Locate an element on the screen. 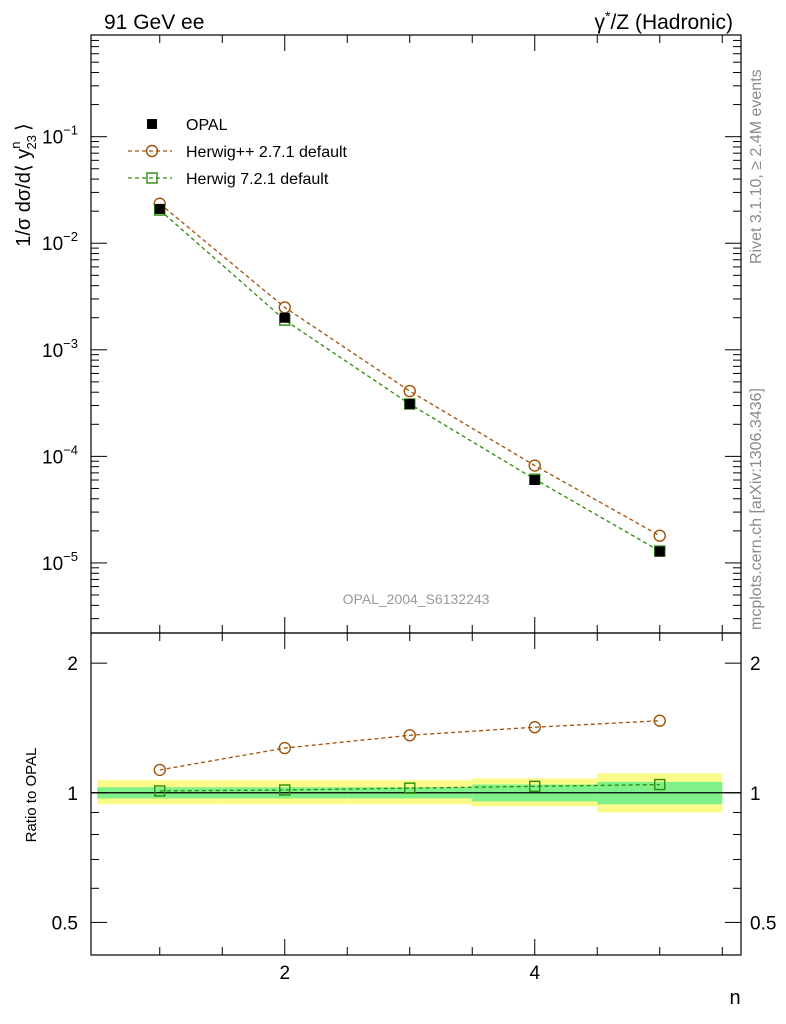  y-axis-label: 1/σ dσ/d⟨ yn23⟩ is located at coordinates (23, 185).